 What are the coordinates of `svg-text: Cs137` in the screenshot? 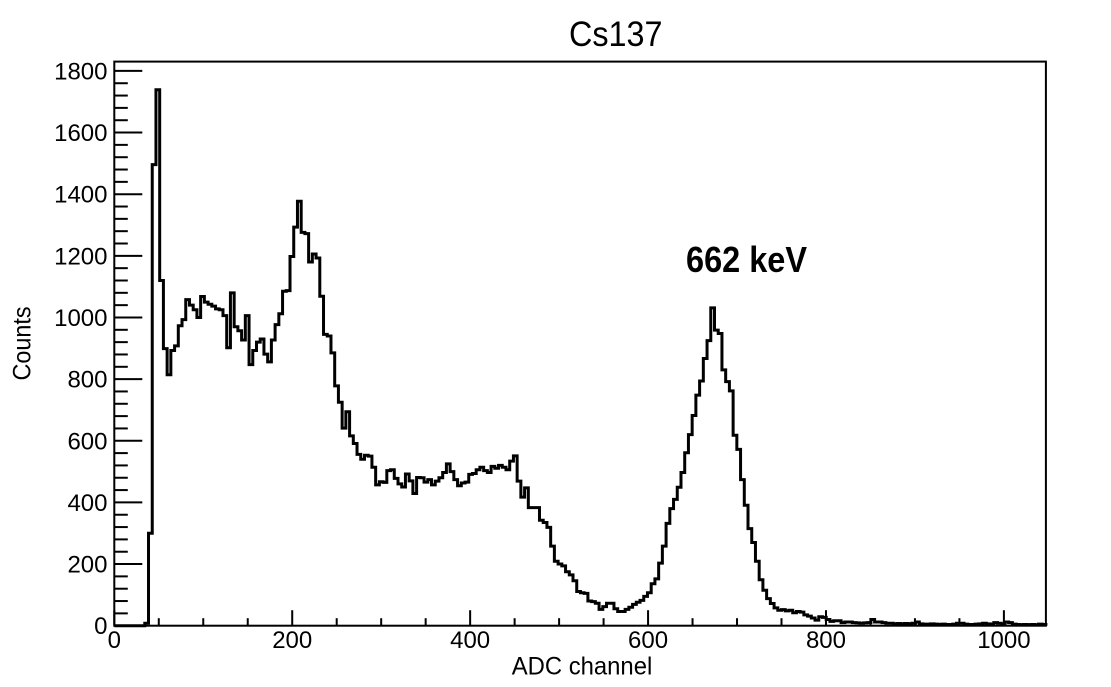 It's located at (616, 34).